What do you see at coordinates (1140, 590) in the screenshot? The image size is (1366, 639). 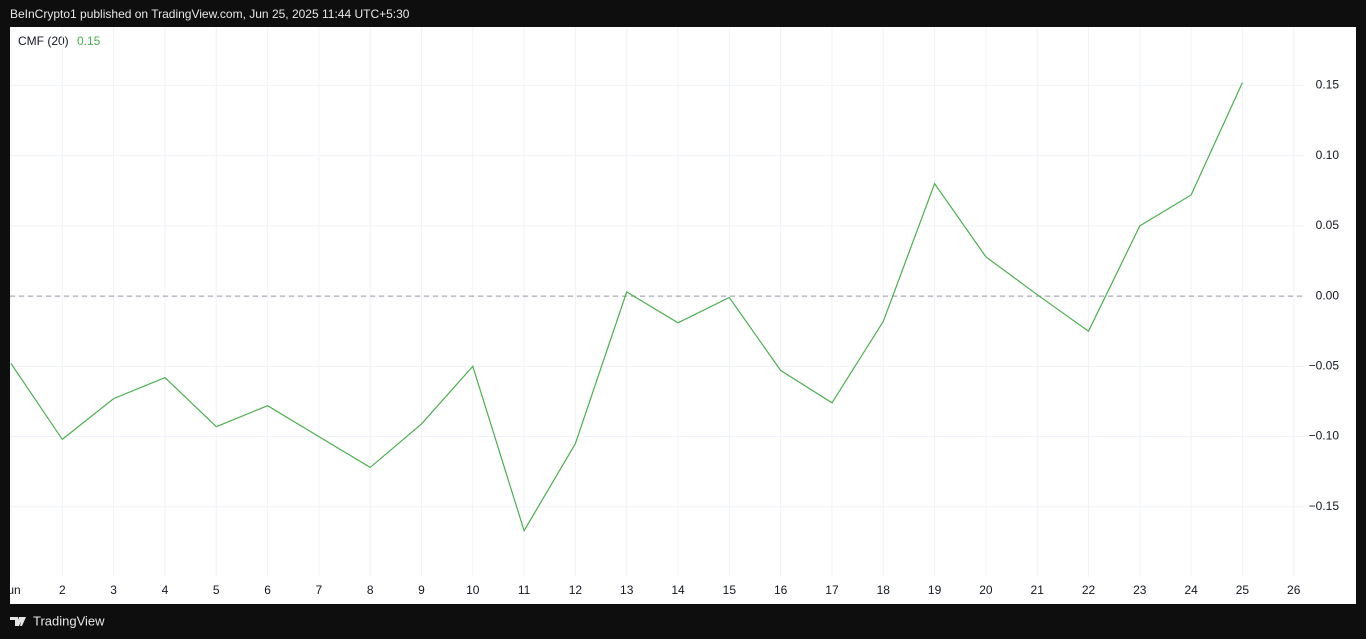 I see `x-tick-label: 23` at bounding box center [1140, 590].